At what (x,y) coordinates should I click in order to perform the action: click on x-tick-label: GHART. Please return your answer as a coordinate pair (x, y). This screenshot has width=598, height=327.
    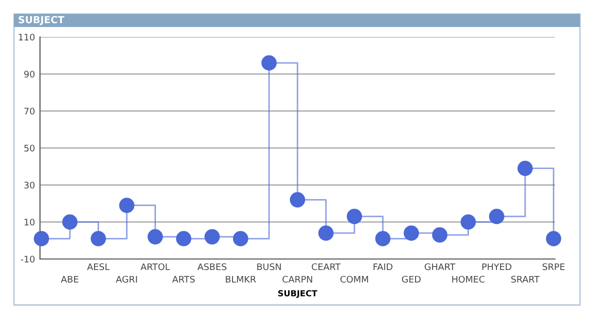
    Looking at the image, I should click on (440, 266).